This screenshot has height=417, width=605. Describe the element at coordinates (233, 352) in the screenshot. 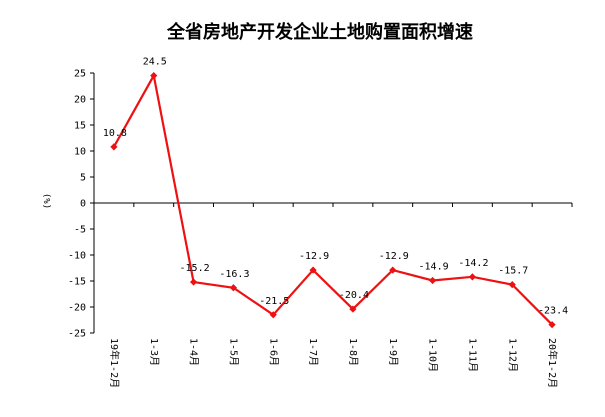

I see `x-tick-label: 1-5月` at that location.